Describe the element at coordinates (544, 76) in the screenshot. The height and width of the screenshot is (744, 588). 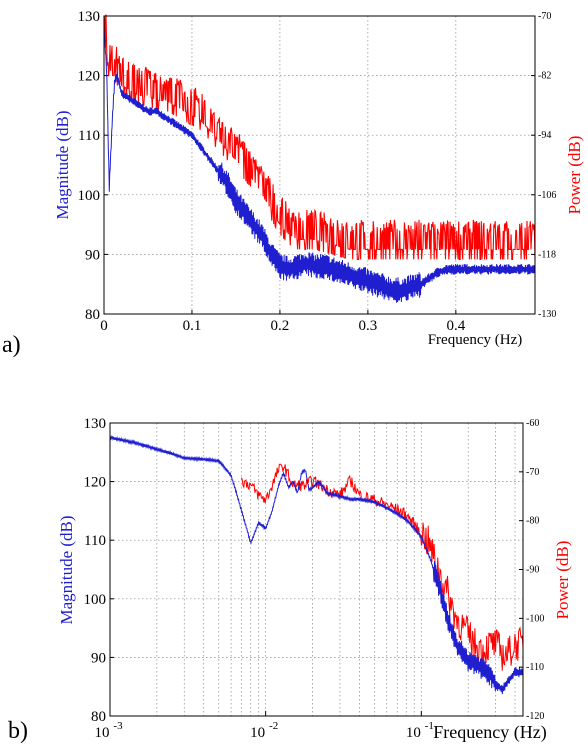
I see `panel-a-y2-tick-label: -82` at that location.